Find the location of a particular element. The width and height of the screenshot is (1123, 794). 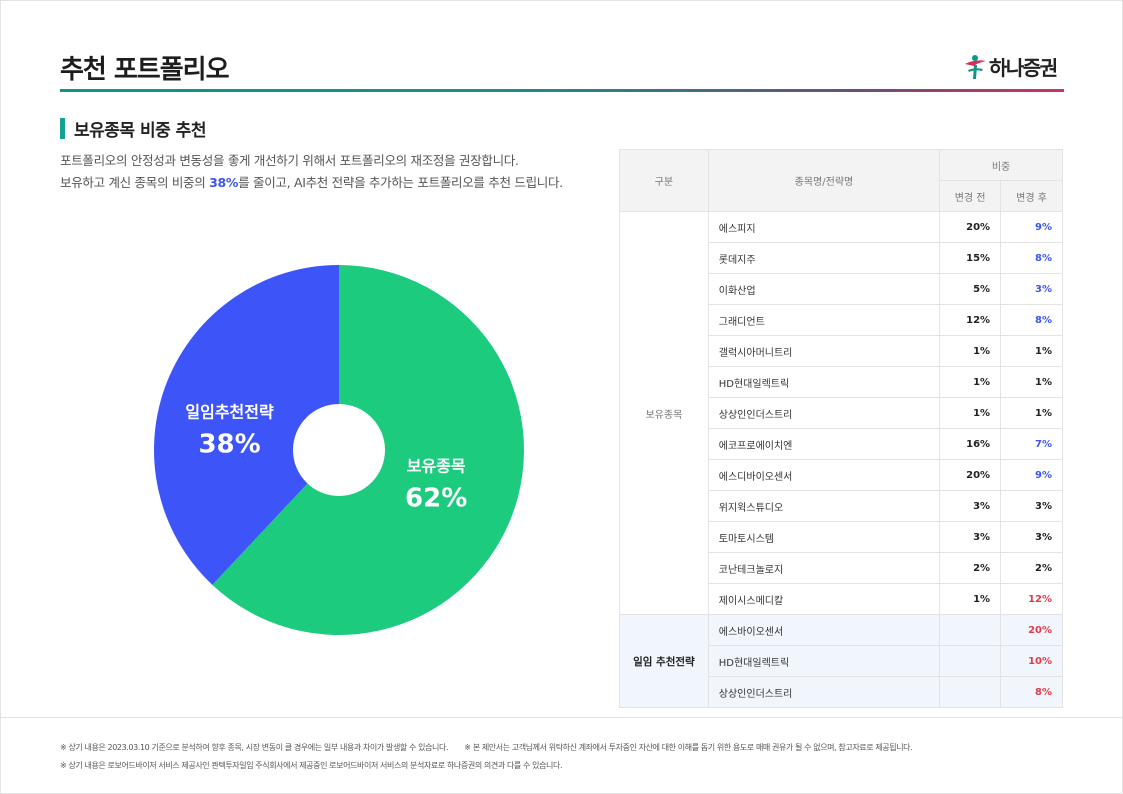

weight-before: 2% is located at coordinates (970, 568).